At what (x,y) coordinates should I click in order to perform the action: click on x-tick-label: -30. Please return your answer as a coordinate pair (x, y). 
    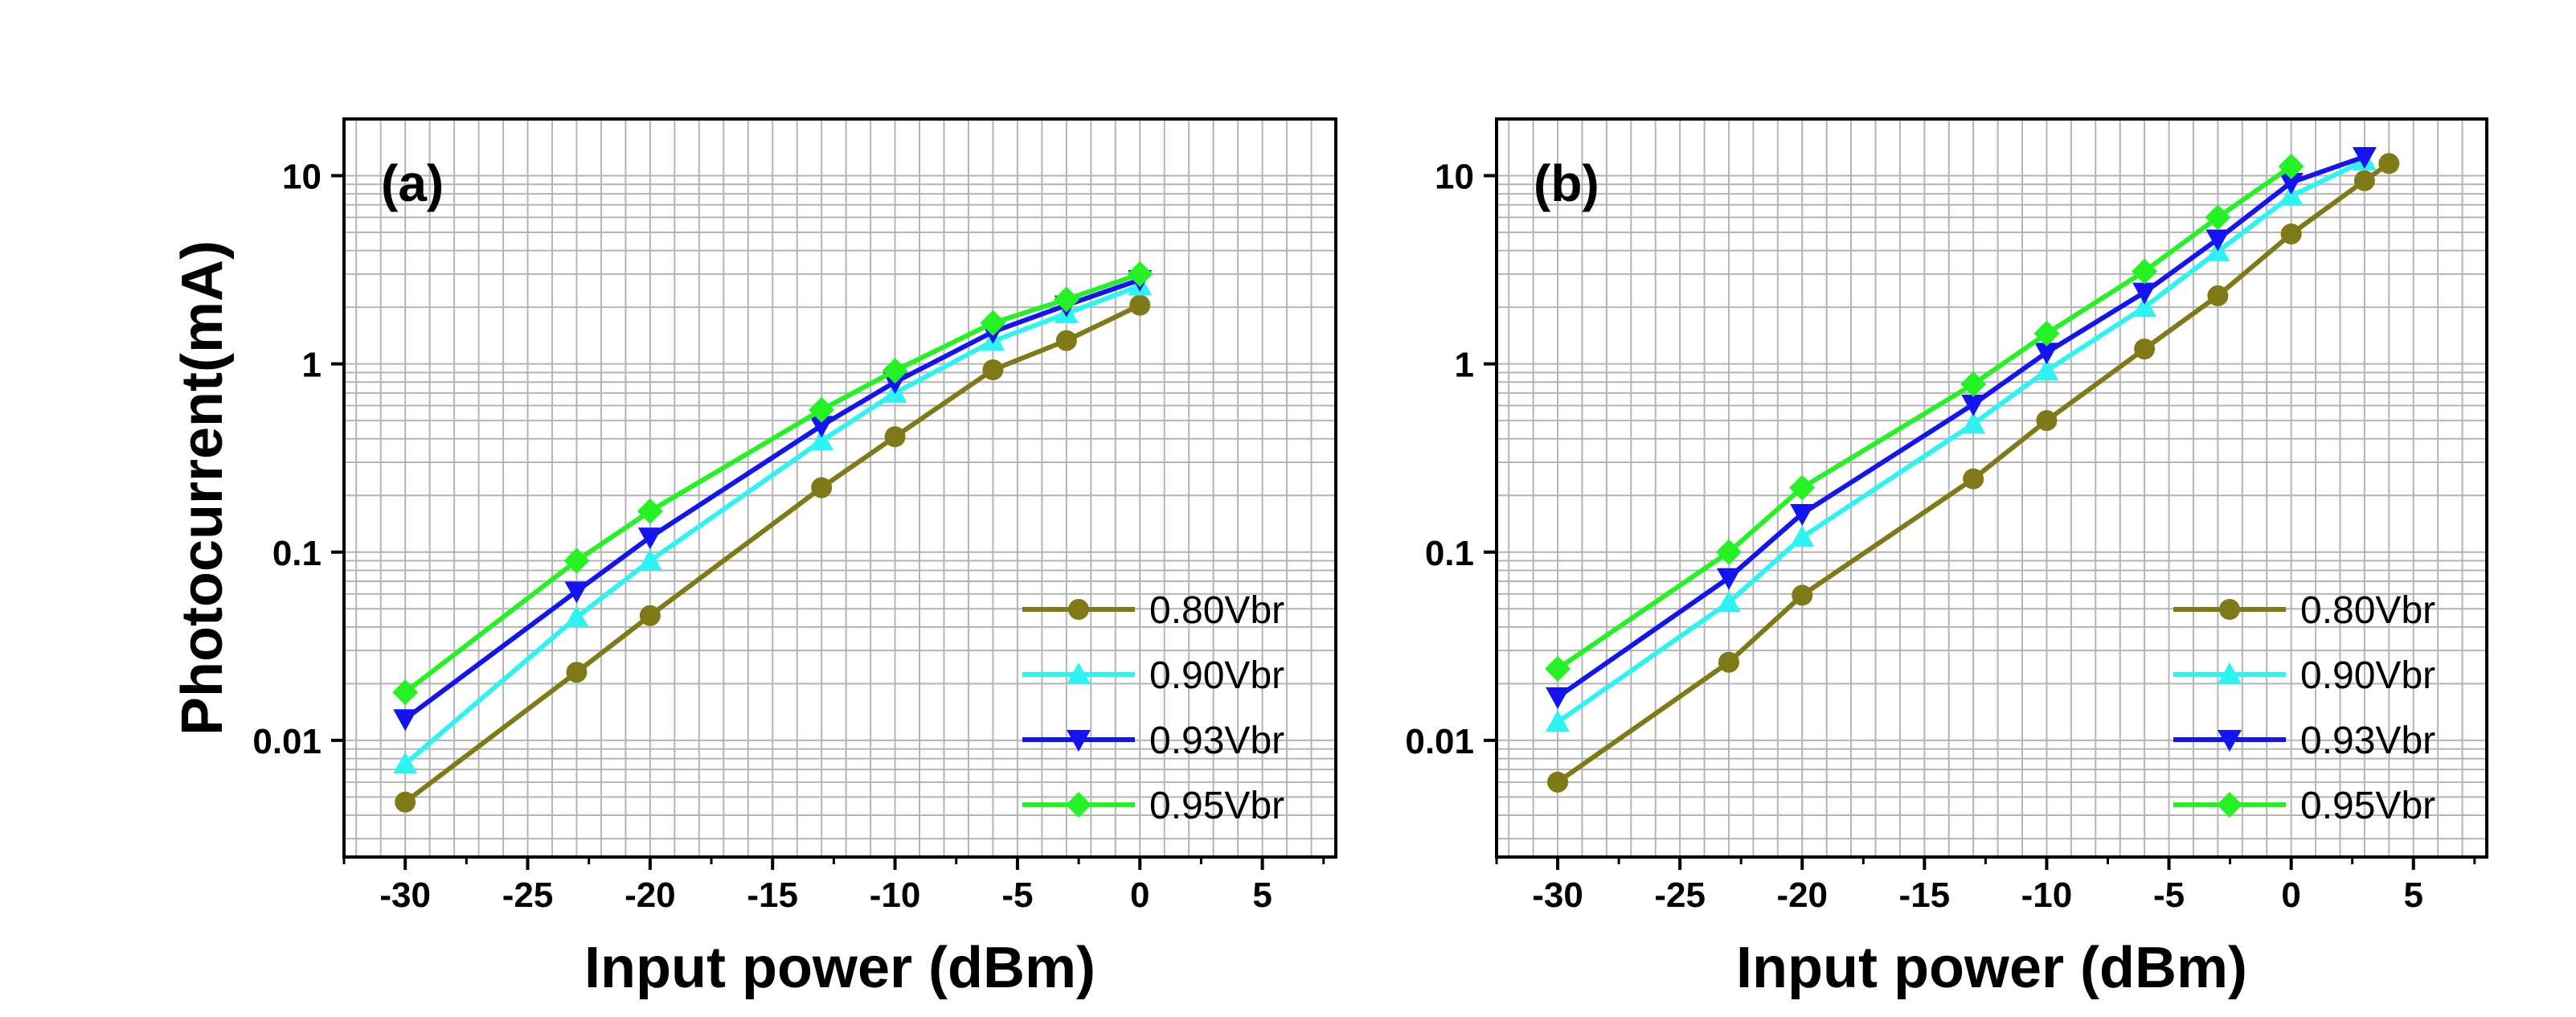
    Looking at the image, I should click on (1557, 896).